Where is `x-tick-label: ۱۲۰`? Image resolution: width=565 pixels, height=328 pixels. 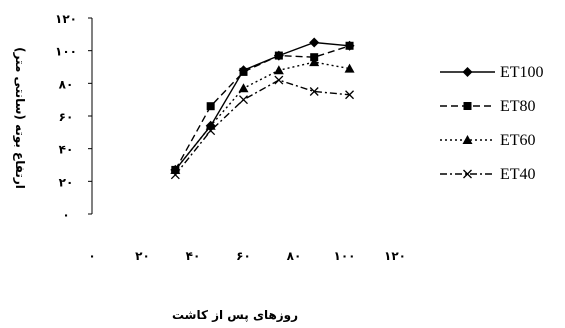 x-tick-label: ۱۲۰ is located at coordinates (395, 256).